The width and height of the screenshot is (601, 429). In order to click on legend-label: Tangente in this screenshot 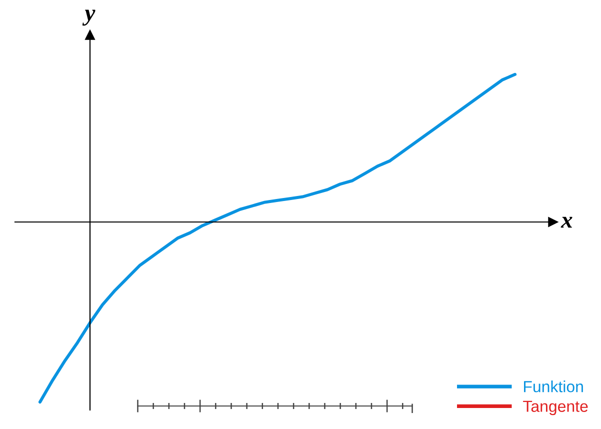, I will do `click(555, 408)`.